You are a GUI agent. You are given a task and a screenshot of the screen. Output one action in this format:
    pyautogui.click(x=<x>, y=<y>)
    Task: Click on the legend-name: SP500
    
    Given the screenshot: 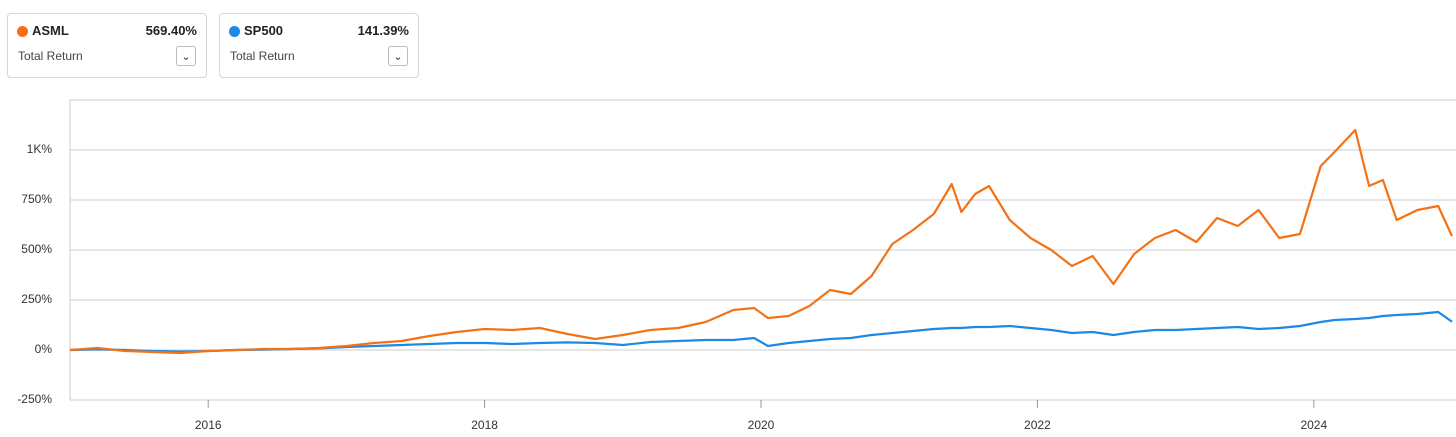 What is the action you would take?
    pyautogui.click(x=264, y=30)
    